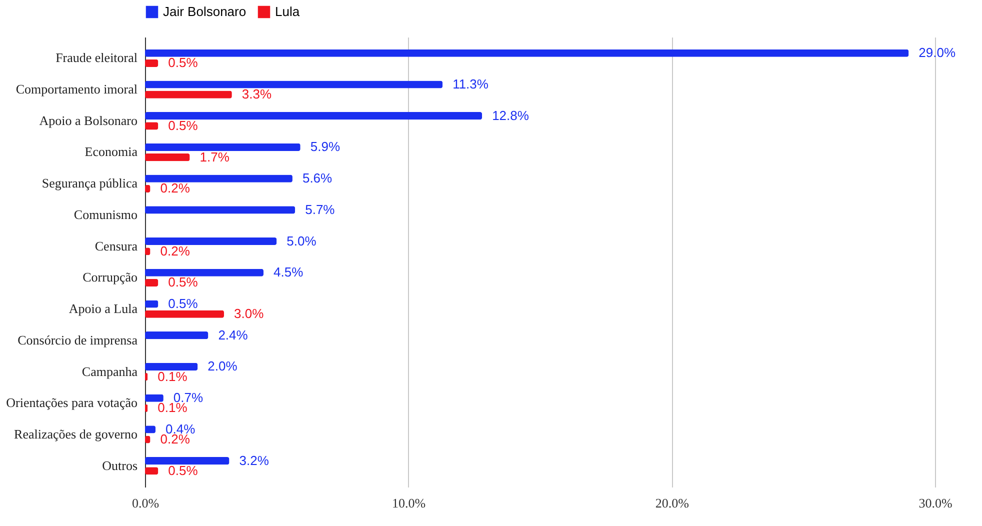 The image size is (982, 526). What do you see at coordinates (72, 402) in the screenshot?
I see `y-tick-label: Orientações para votação` at bounding box center [72, 402].